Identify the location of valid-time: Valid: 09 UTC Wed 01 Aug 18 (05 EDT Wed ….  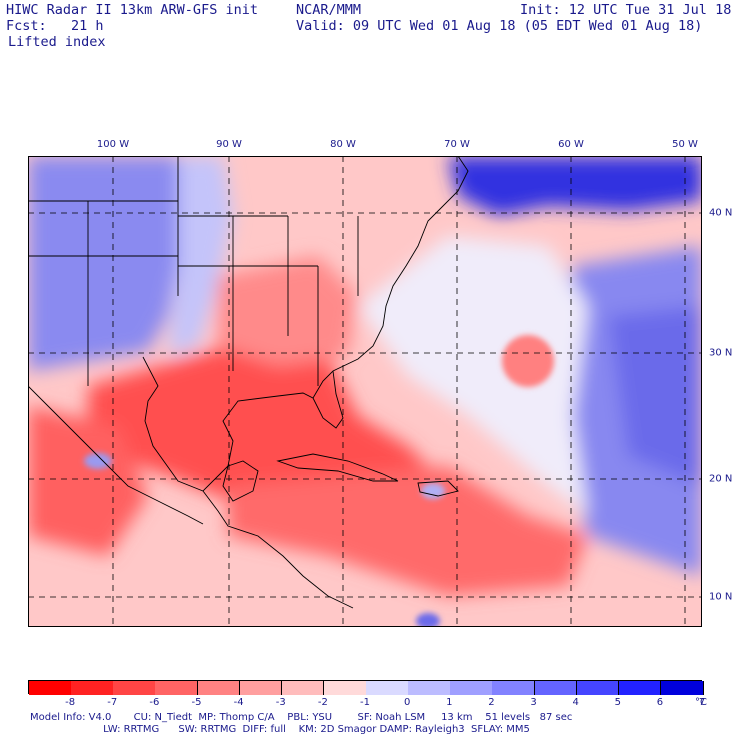
(499, 26).